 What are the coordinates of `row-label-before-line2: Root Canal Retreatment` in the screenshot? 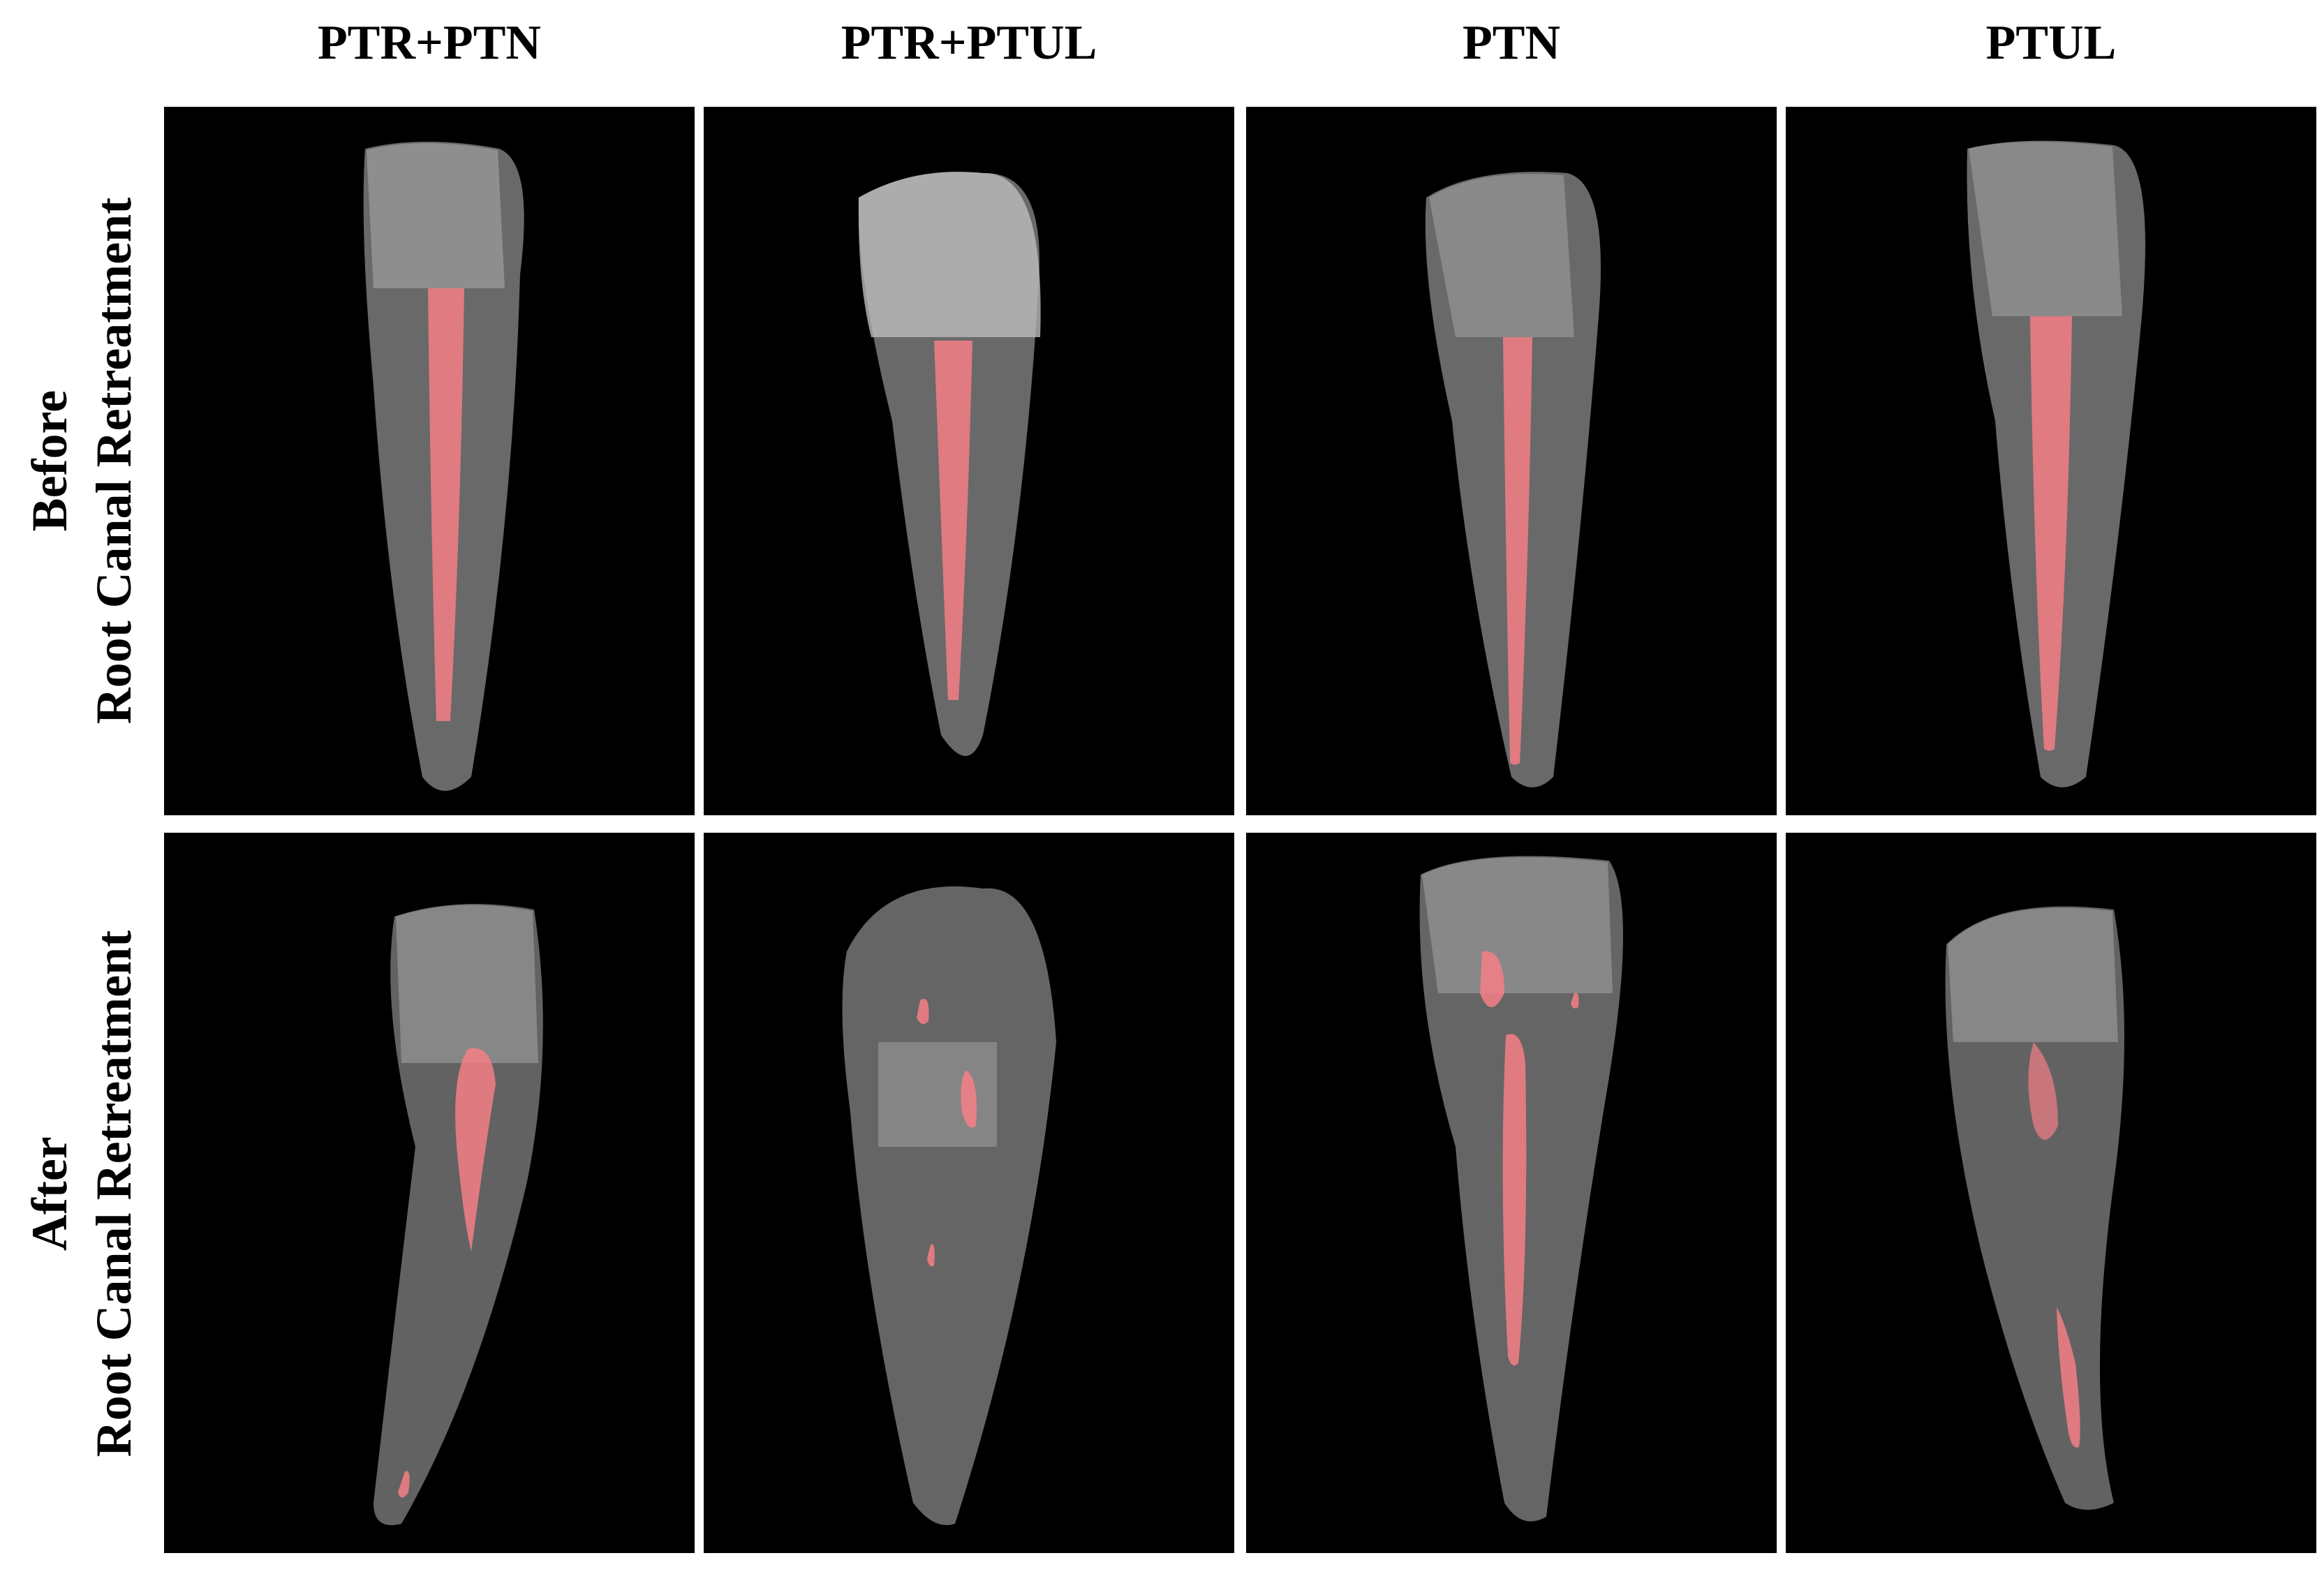 It's located at (114, 461).